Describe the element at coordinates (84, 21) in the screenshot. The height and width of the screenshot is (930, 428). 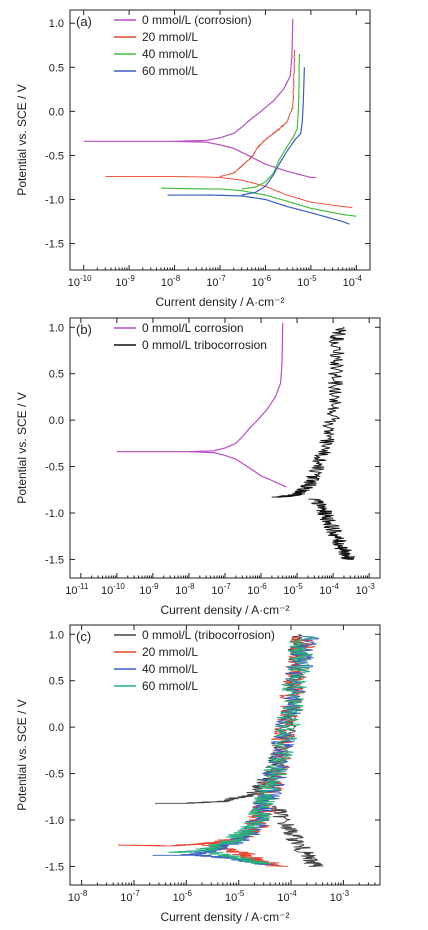
I see `panel-label: (a)` at that location.